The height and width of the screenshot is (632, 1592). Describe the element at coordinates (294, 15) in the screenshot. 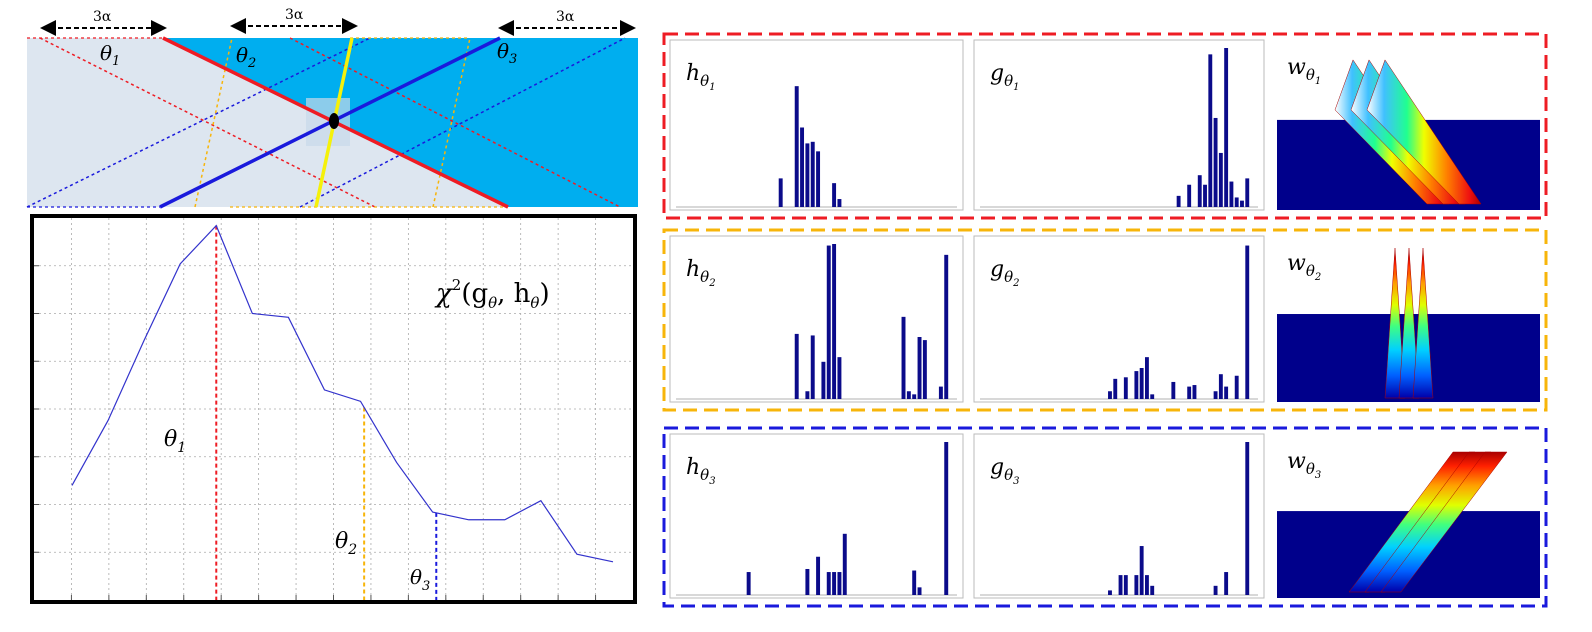

I see `alpha-label-2: 3α` at that location.